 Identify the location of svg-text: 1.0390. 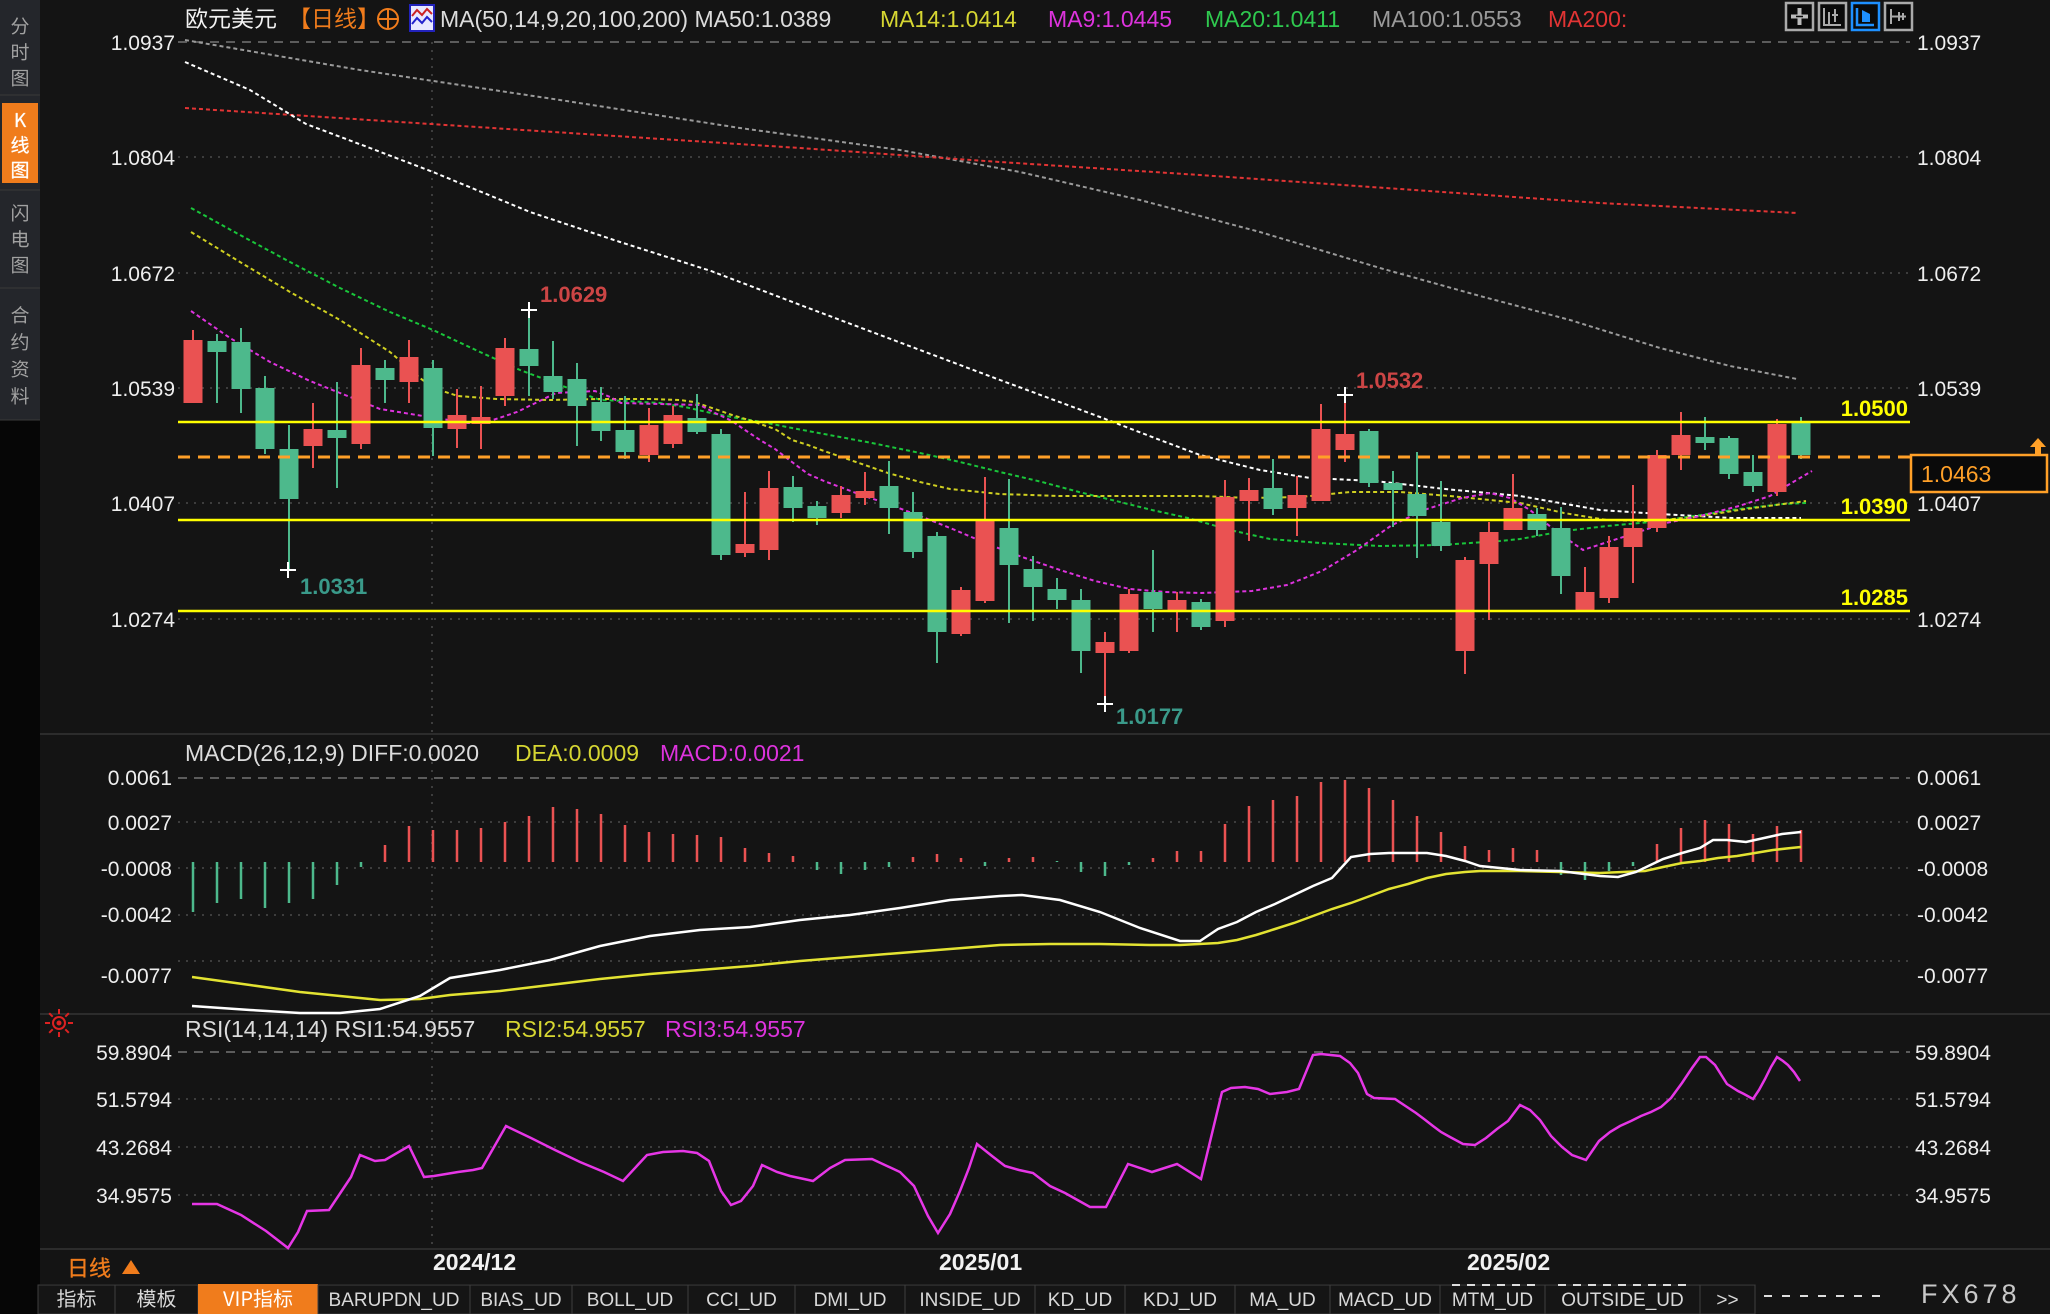
(1874, 506).